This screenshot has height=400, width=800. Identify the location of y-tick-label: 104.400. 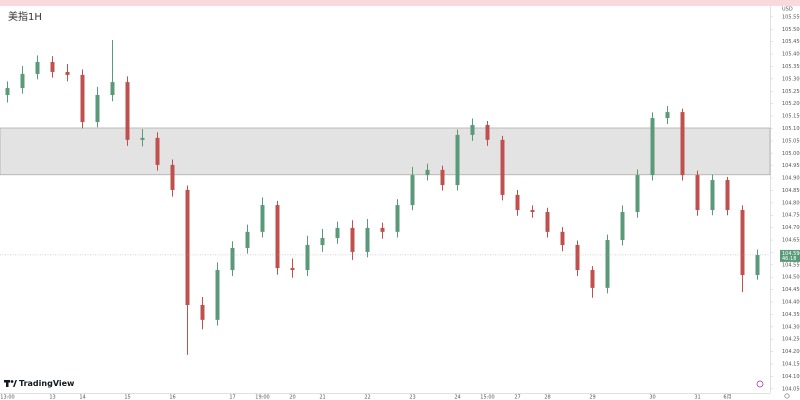
(791, 303).